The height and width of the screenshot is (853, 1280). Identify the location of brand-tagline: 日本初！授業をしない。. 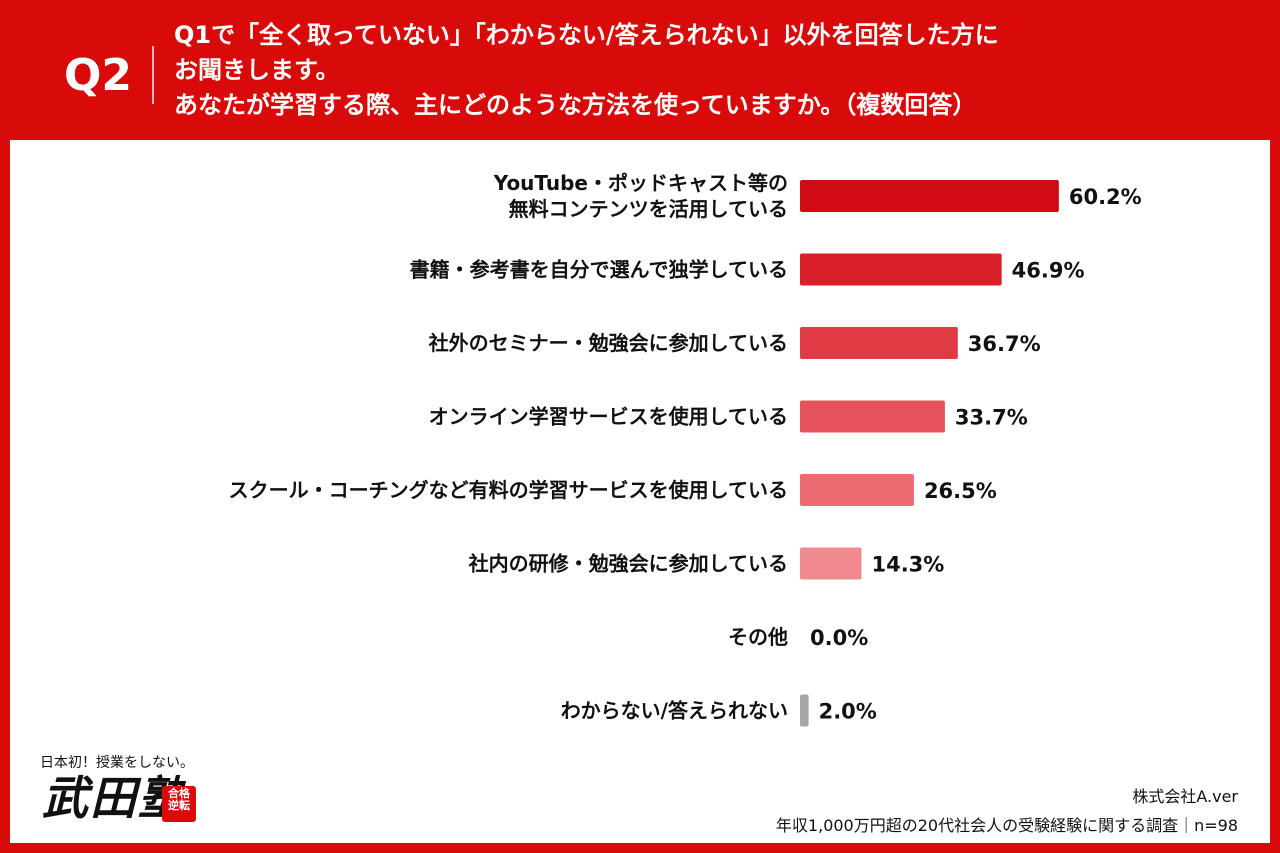
(117, 763).